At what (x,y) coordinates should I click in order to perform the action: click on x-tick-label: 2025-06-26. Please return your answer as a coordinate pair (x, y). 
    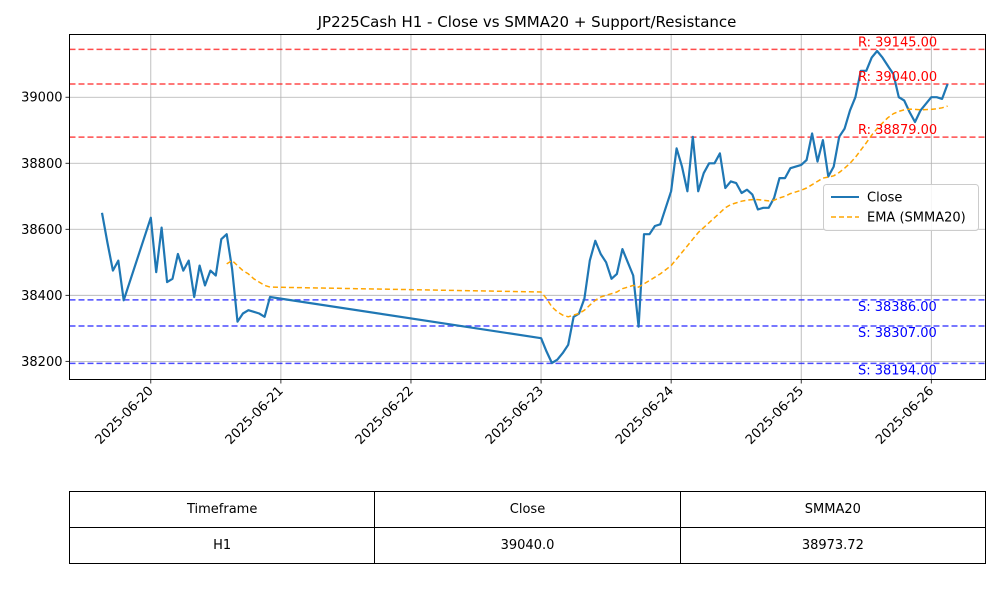
    Looking at the image, I should click on (905, 416).